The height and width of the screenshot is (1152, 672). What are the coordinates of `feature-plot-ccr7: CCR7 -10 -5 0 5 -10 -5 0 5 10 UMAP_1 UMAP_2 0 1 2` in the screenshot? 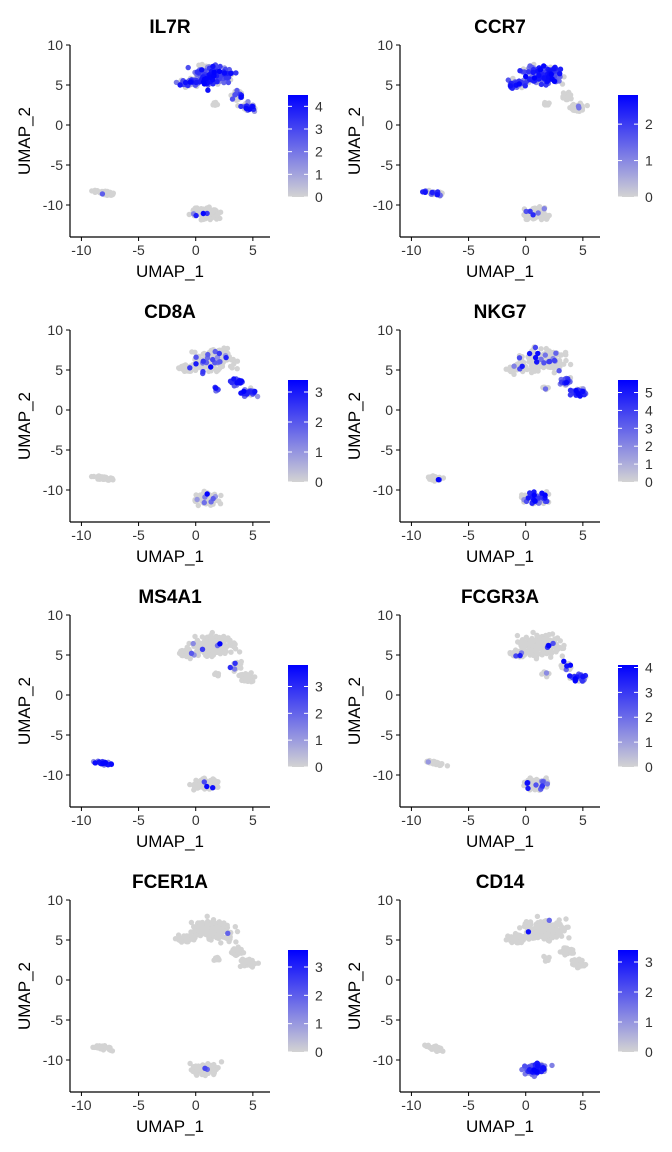 It's located at (499, 149).